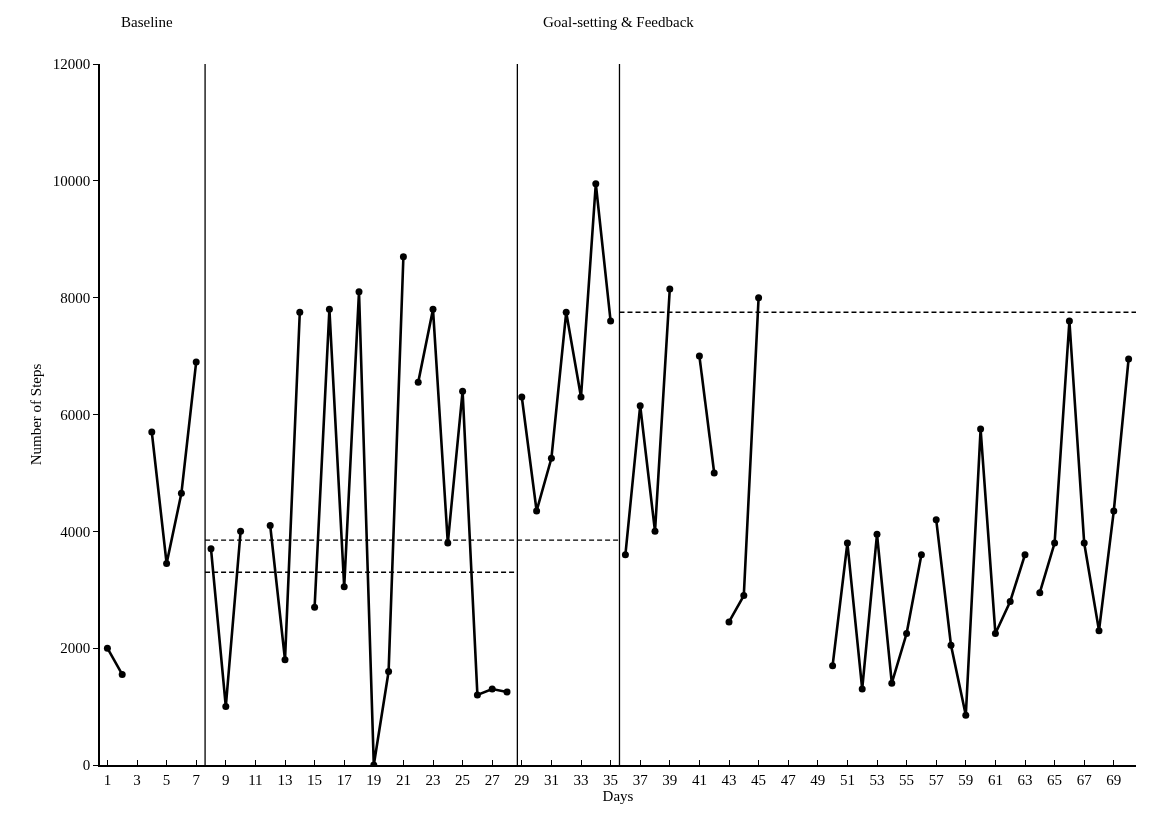  I want to click on y-tick-label: 8000, so click(75, 297).